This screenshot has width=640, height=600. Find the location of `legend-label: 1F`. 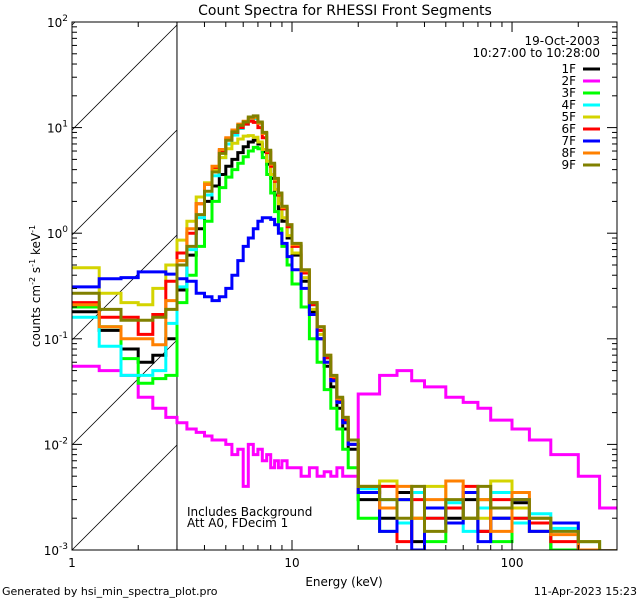

legend-label: 1F is located at coordinates (568, 69).